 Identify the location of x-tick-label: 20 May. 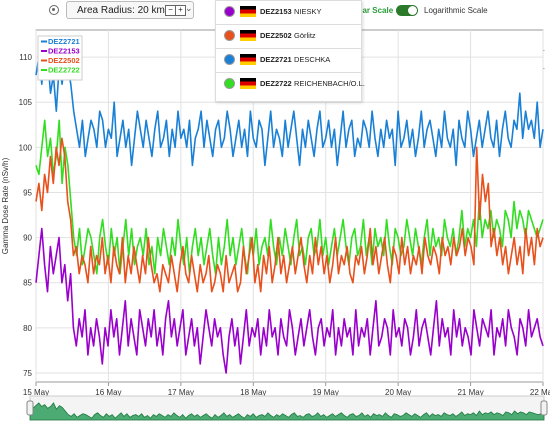
(398, 392).